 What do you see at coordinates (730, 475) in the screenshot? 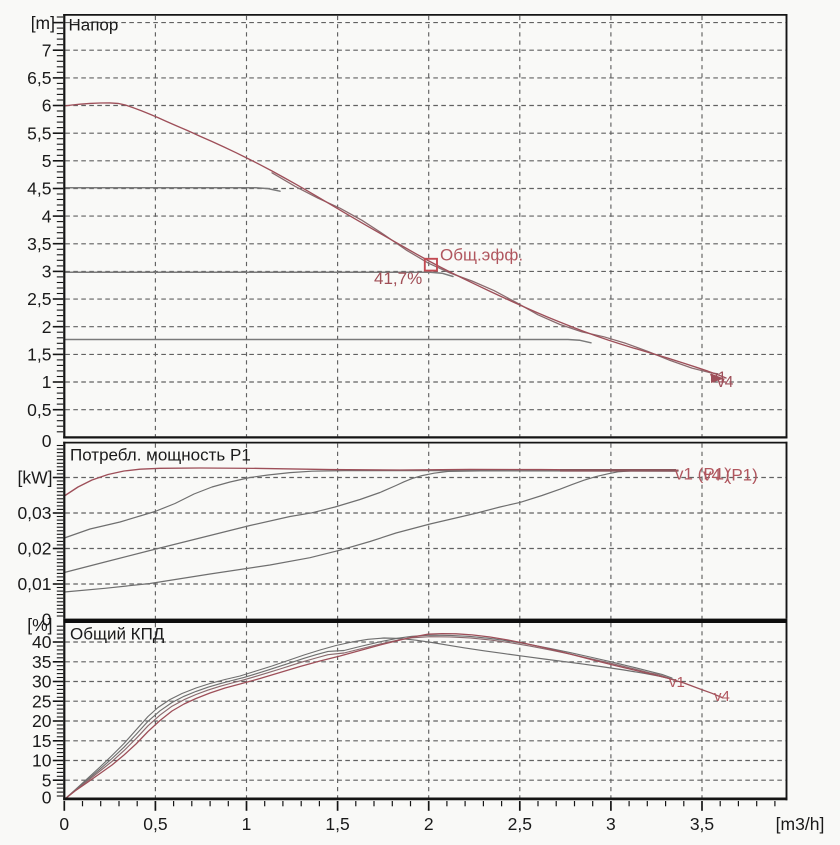
I see `svg-text: v4 (P1)` at bounding box center [730, 475].